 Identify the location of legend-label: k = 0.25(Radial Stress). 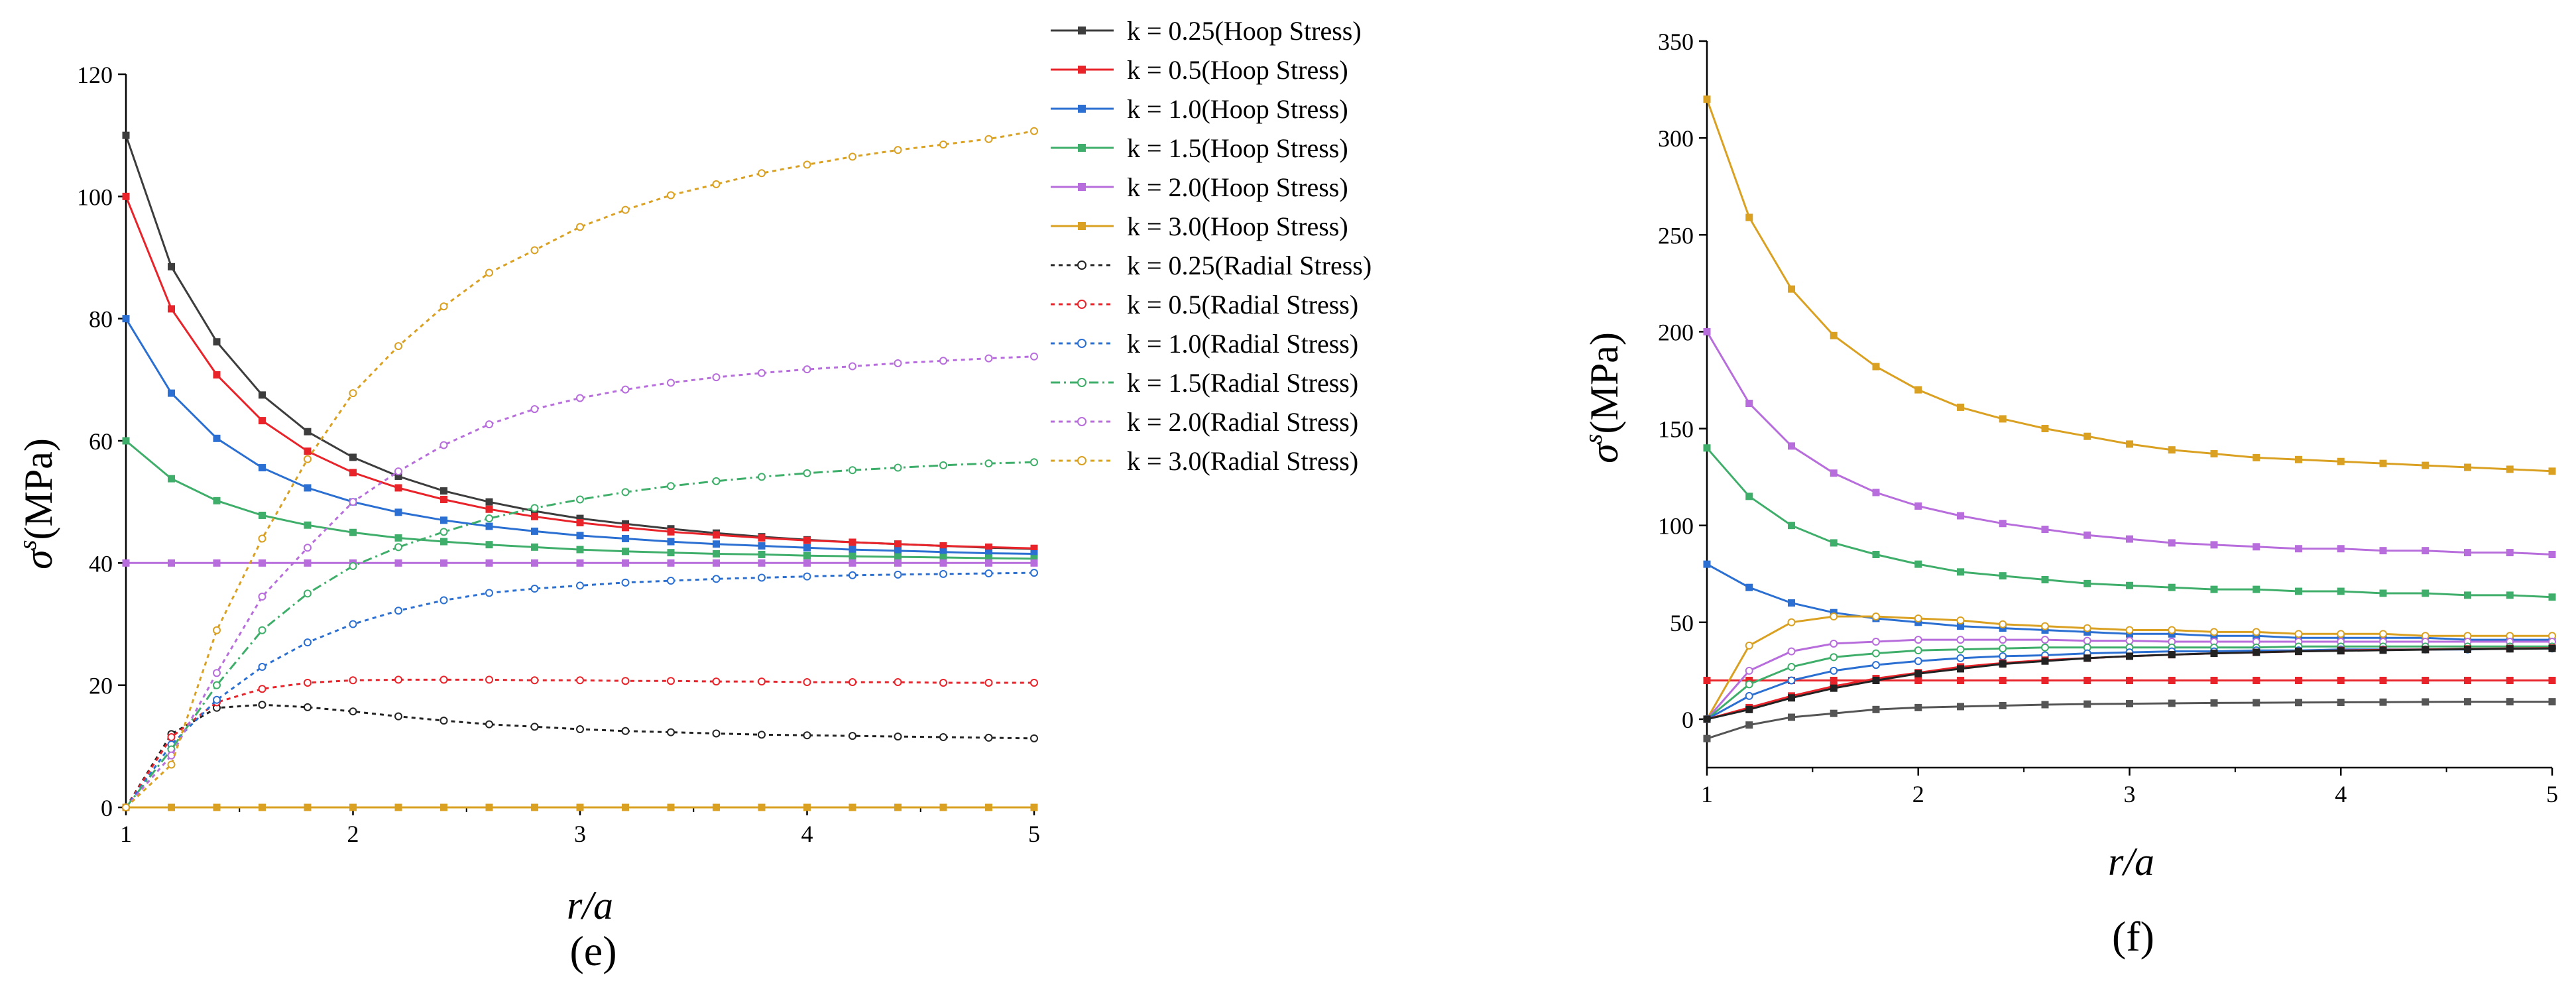
(1249, 265).